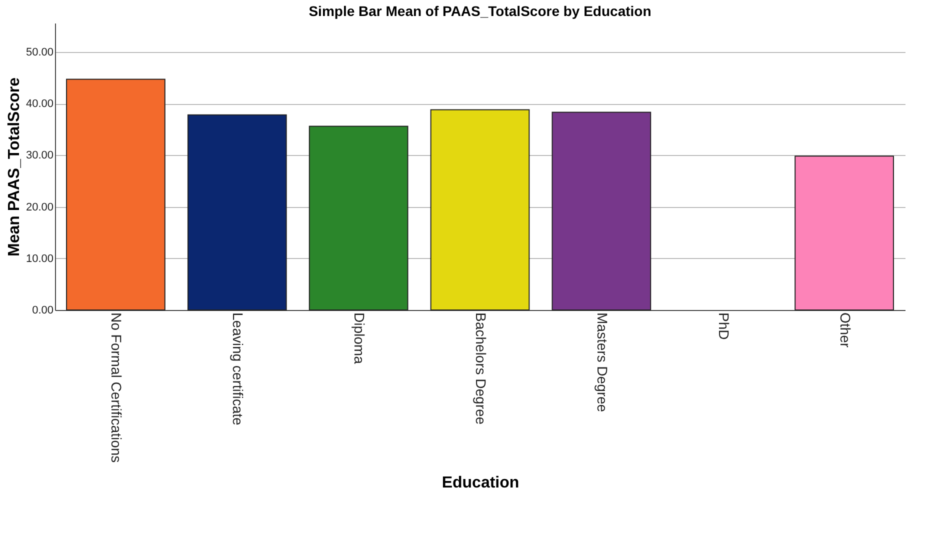  Describe the element at coordinates (43, 310) in the screenshot. I see `y-tick-label: 0.00` at that location.